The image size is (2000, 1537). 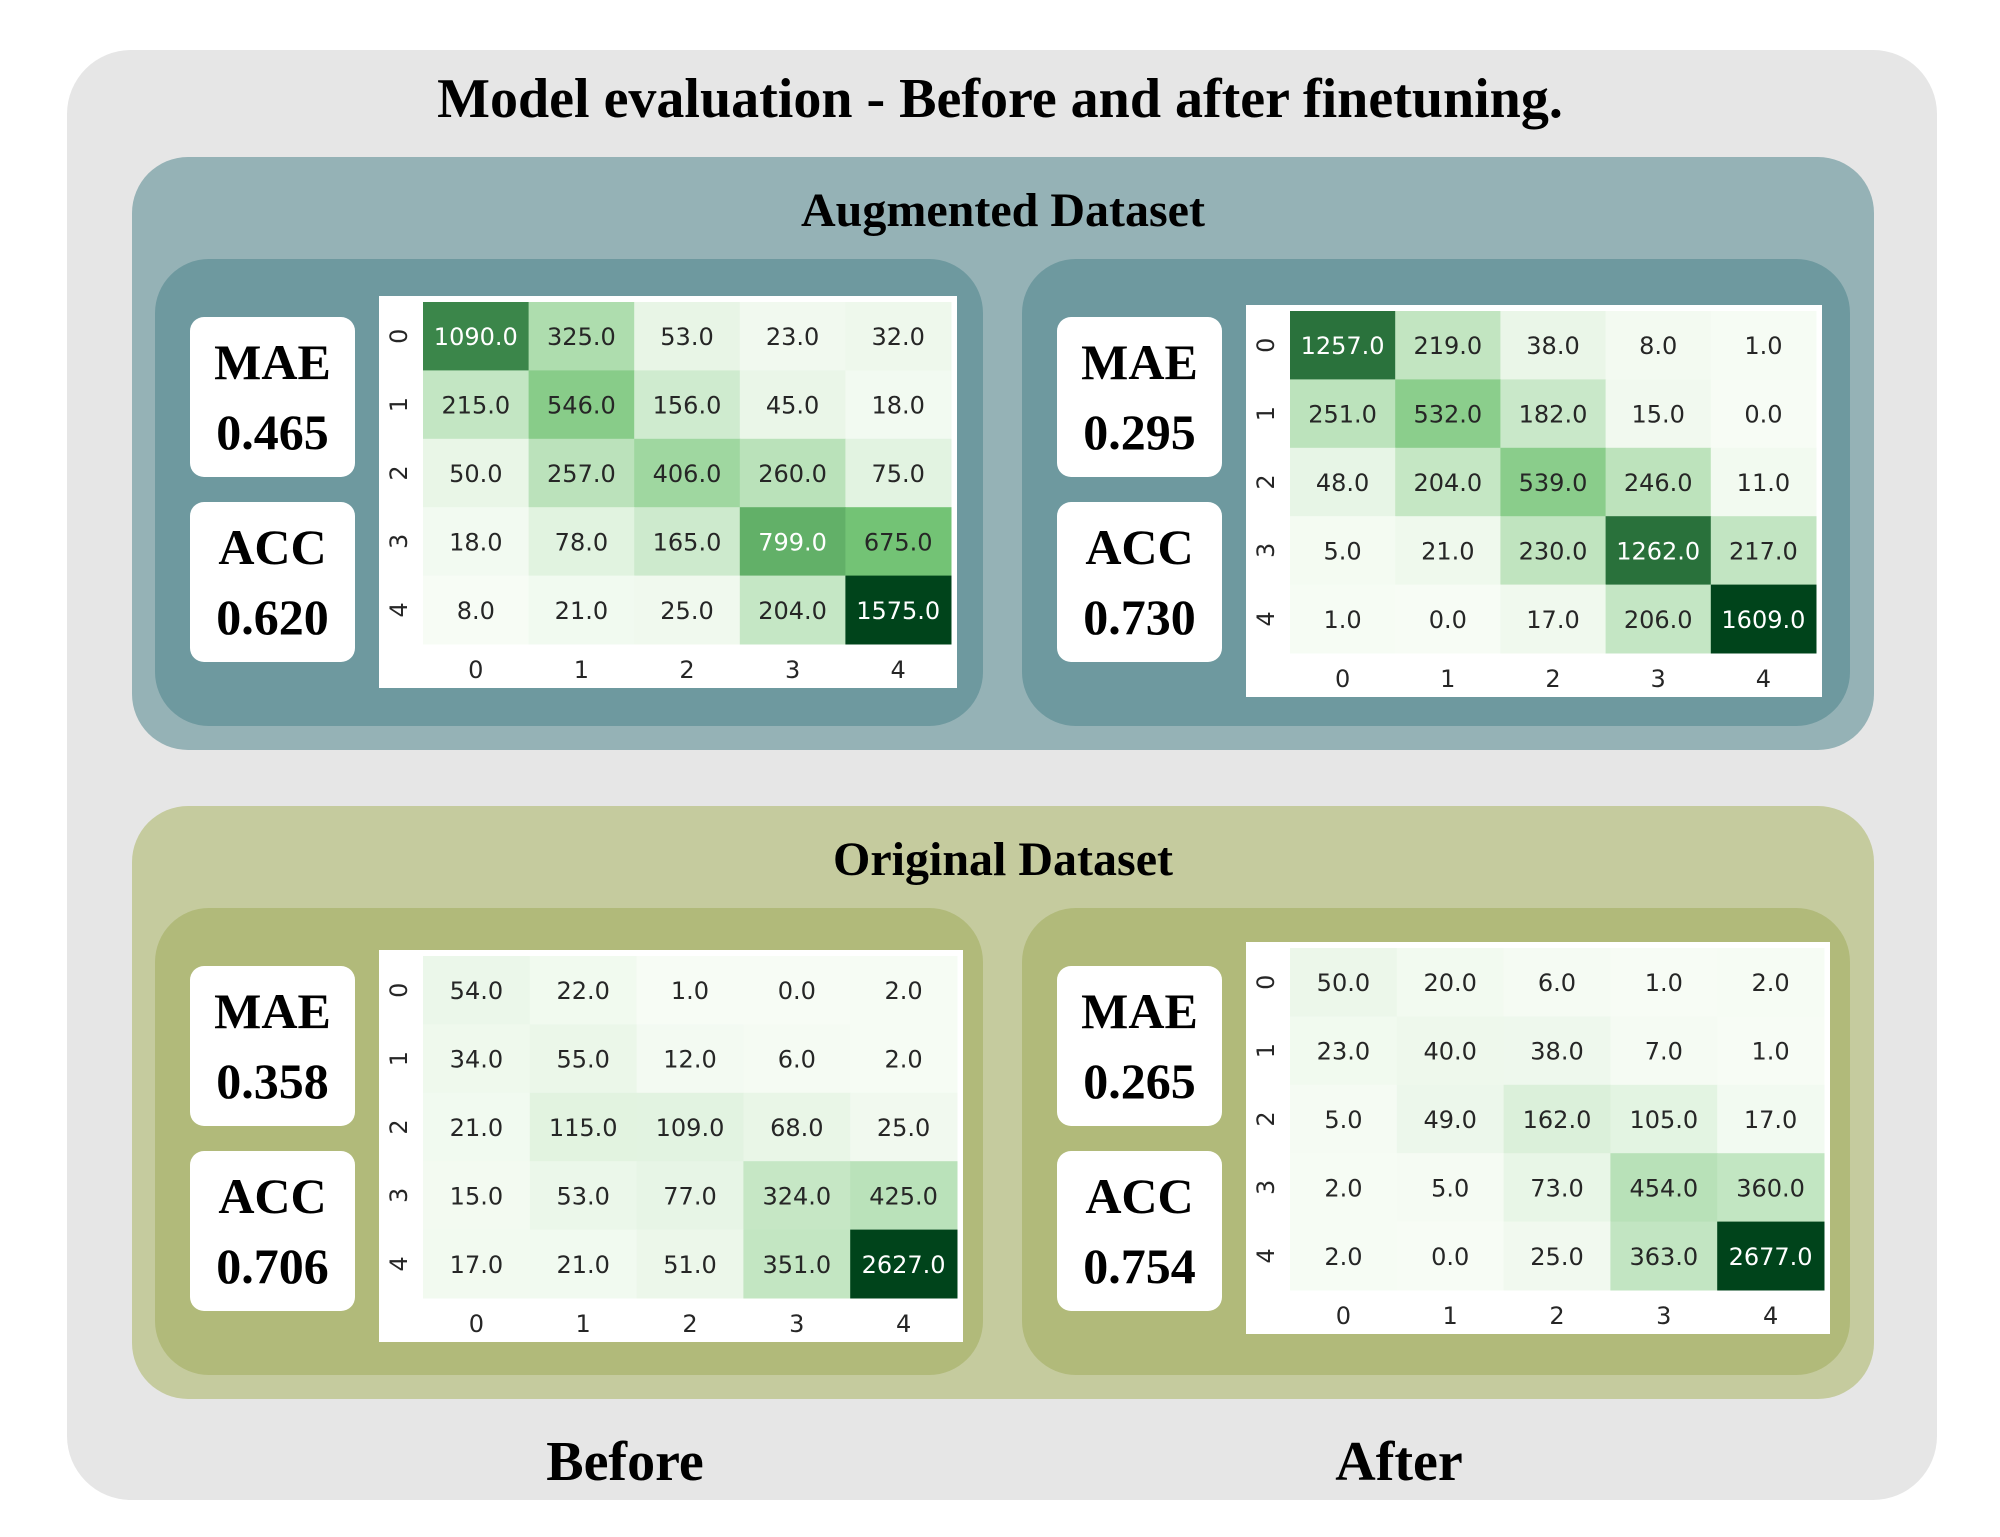 I want to click on cell-value-label: 11.0, so click(x=1763, y=483).